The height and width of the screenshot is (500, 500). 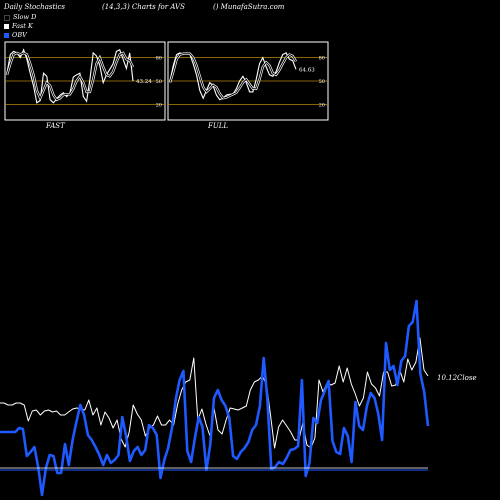 What do you see at coordinates (35, 7) in the screenshot?
I see `chart-title: Daily Stochastics` at bounding box center [35, 7].